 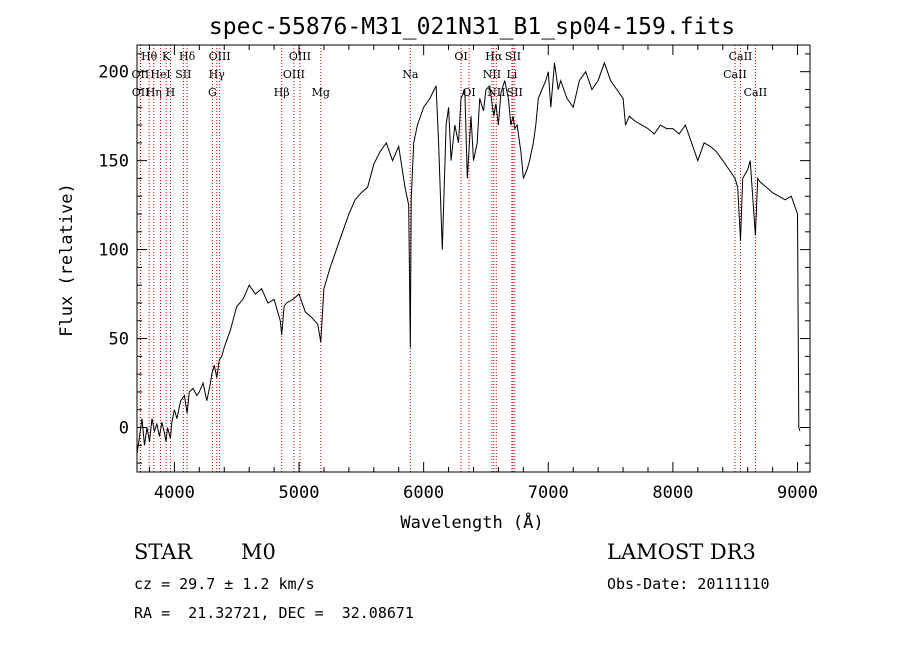 What do you see at coordinates (494, 56) in the screenshot?
I see `spectral-line-label: Hα` at bounding box center [494, 56].